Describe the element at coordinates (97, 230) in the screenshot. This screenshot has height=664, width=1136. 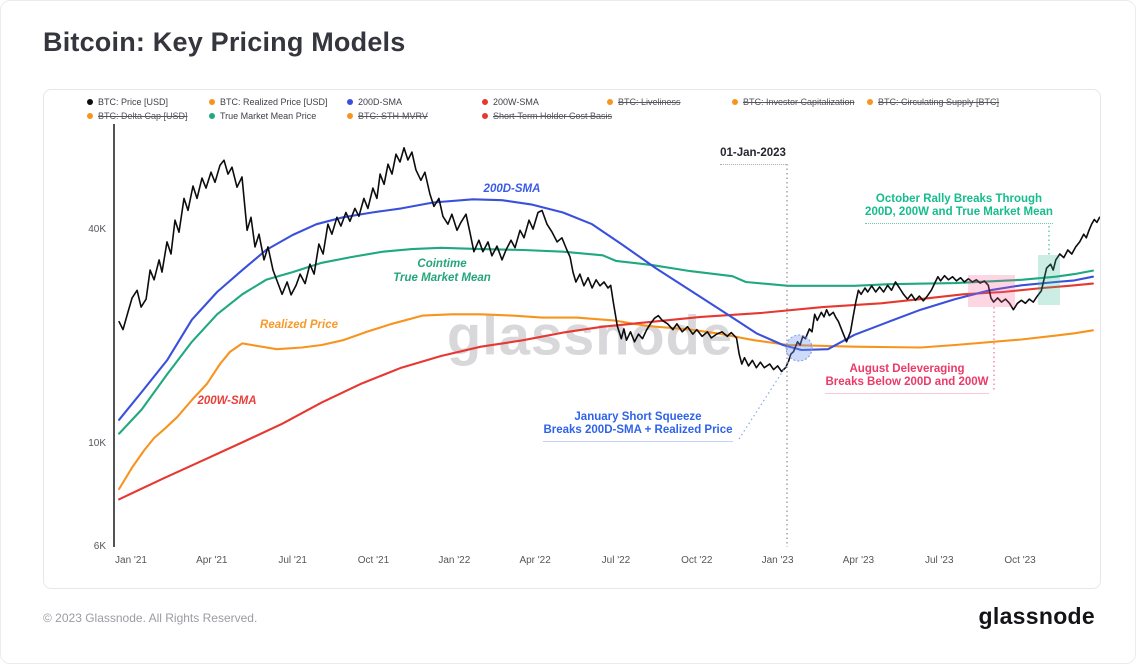
I see `y-tick-label: 40K` at that location.